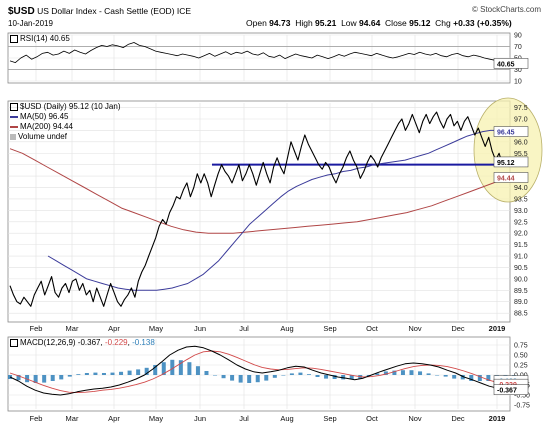  I want to click on macd-xtick-label: Nov, so click(415, 418).